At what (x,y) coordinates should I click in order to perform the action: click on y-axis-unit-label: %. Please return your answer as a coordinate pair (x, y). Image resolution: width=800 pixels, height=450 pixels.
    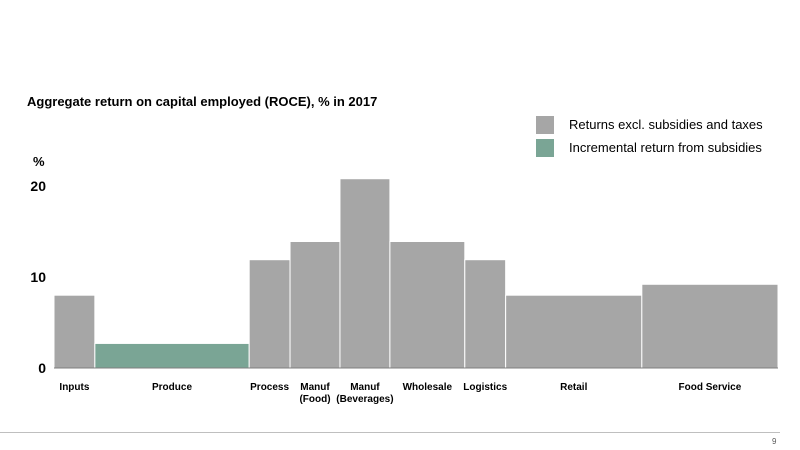
    Looking at the image, I should click on (39, 161).